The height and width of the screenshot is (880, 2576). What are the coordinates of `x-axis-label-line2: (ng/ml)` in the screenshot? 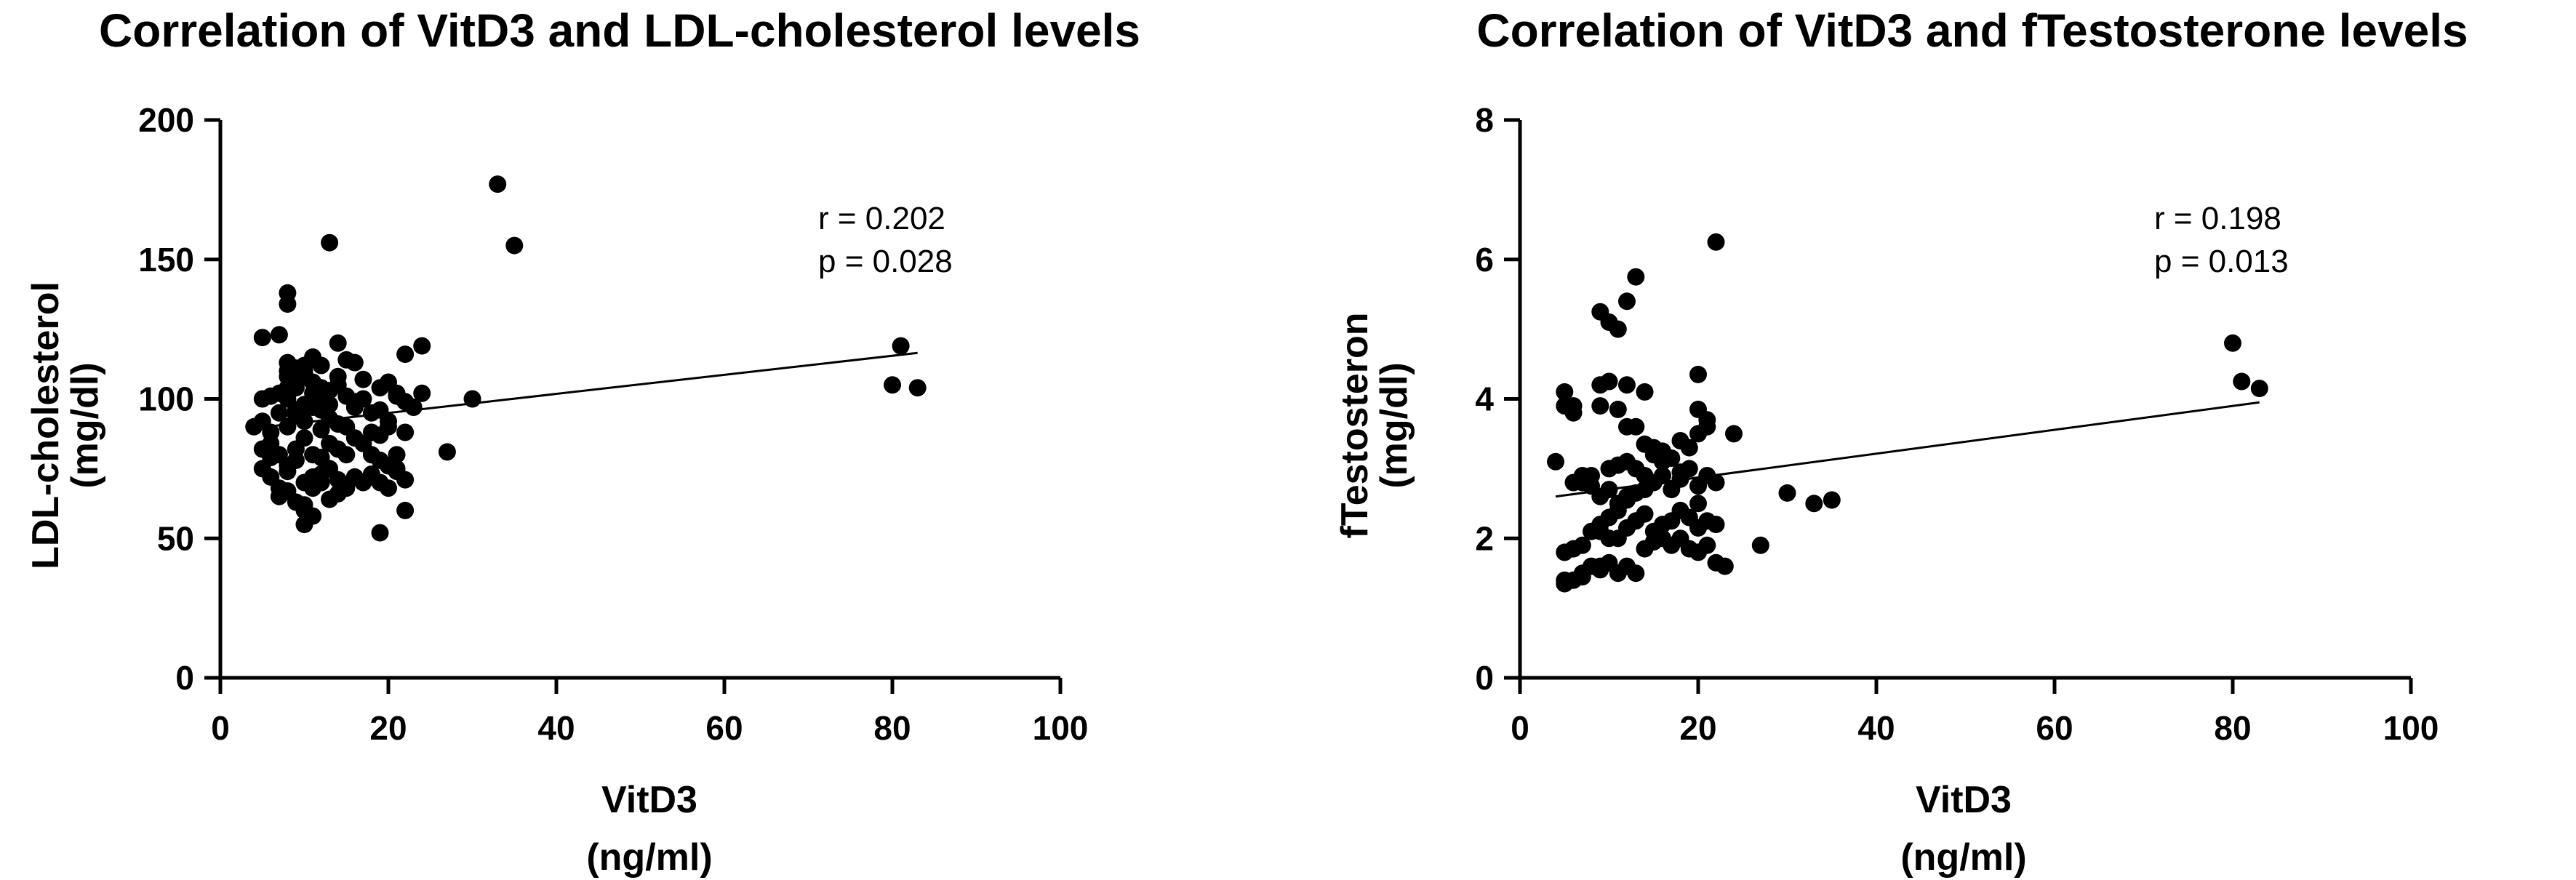 It's located at (649, 857).